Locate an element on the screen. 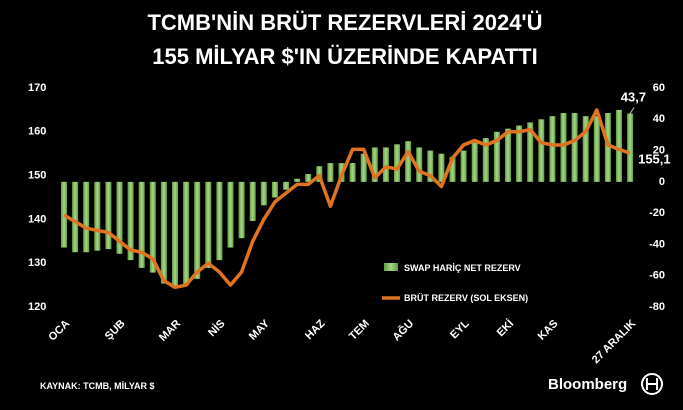 This screenshot has width=683, height=410. legend-swatch is located at coordinates (391, 267).